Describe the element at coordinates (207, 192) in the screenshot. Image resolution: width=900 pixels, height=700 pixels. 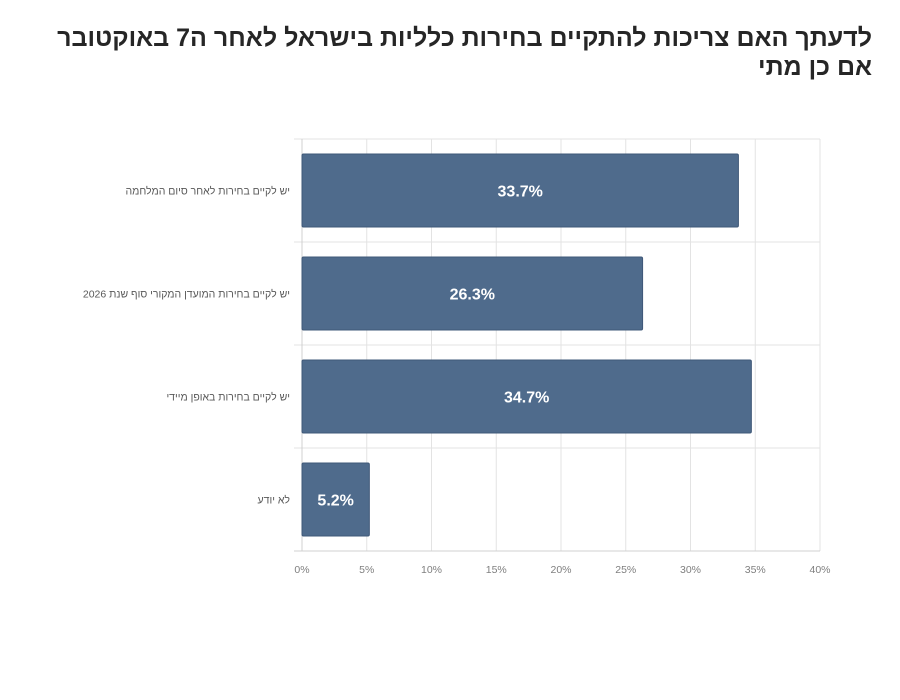
I see `category-label: יש לקיים בחירות לאחר סיום המלחמה` at that location.